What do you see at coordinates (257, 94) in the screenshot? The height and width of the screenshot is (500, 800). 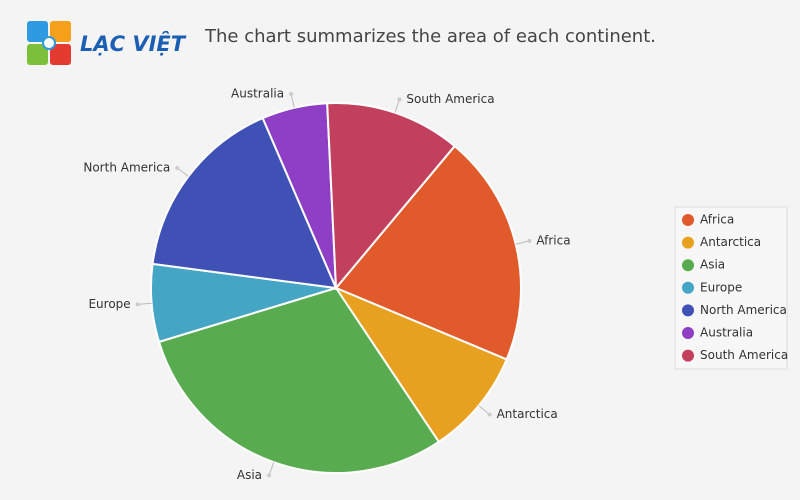 I see `slice-label: Australia` at bounding box center [257, 94].